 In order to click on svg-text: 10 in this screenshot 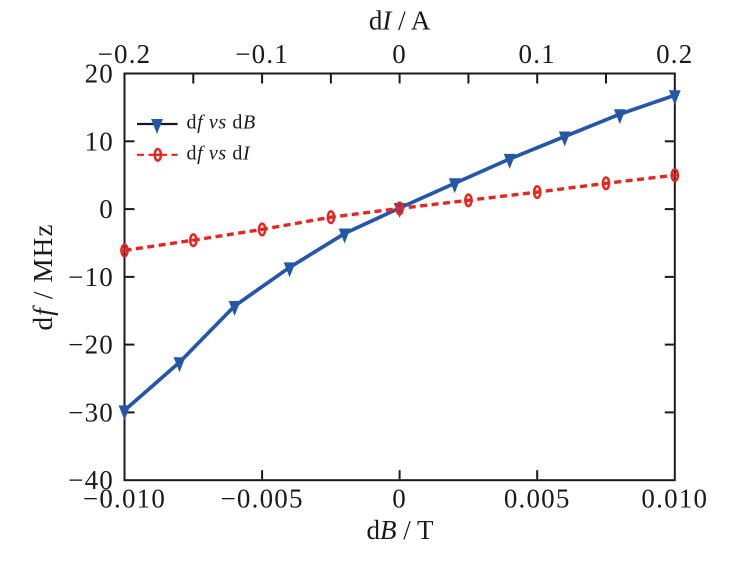, I will do `click(99, 141)`.